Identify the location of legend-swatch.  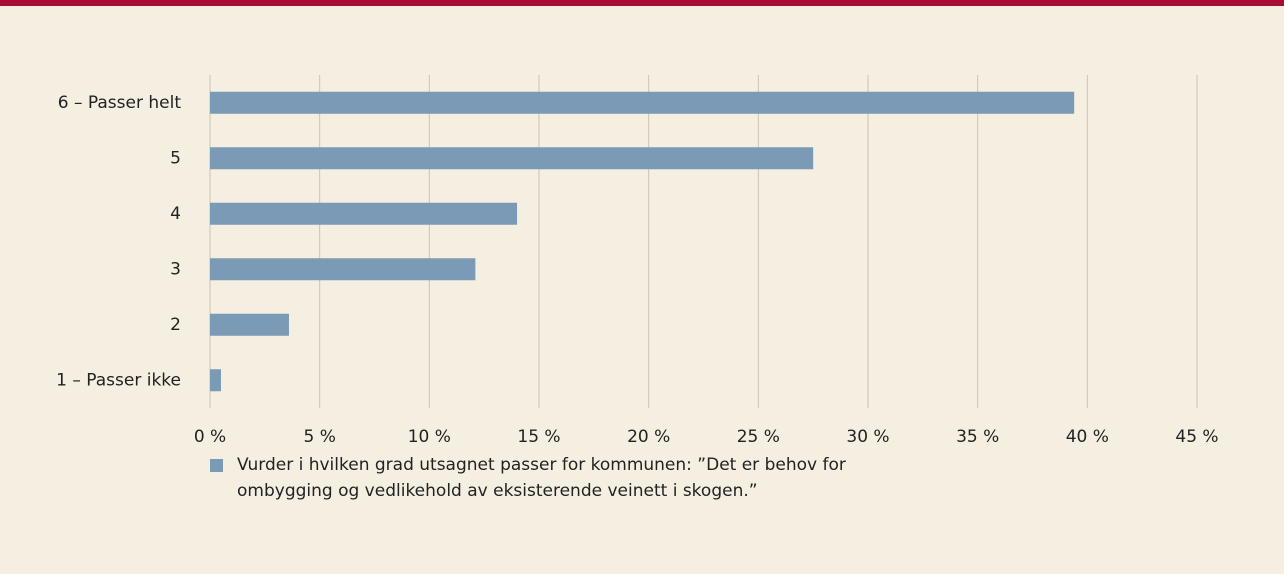
(216, 465).